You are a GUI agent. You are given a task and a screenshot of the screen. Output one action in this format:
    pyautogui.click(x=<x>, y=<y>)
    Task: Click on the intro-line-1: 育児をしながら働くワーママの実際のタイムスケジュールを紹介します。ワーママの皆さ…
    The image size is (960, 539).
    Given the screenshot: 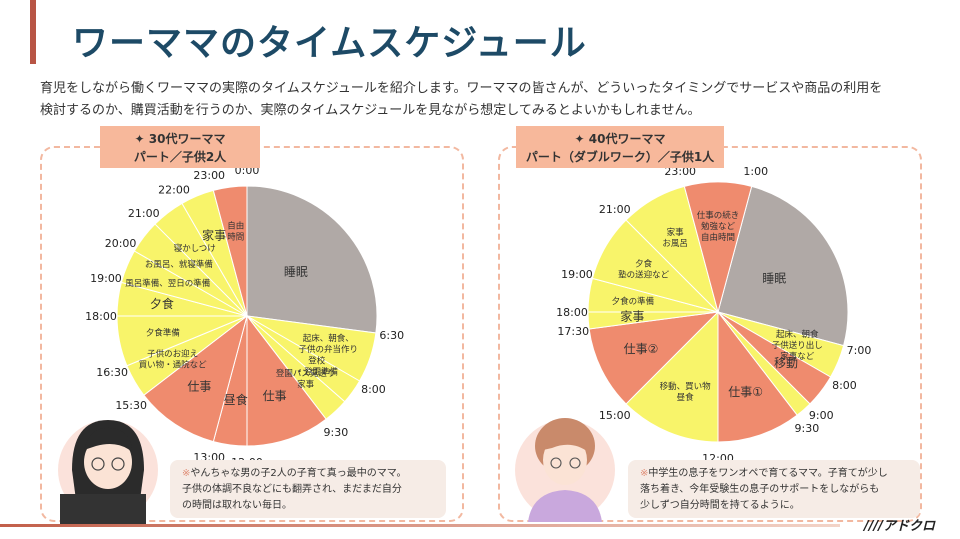 What is the action you would take?
    pyautogui.click(x=461, y=88)
    